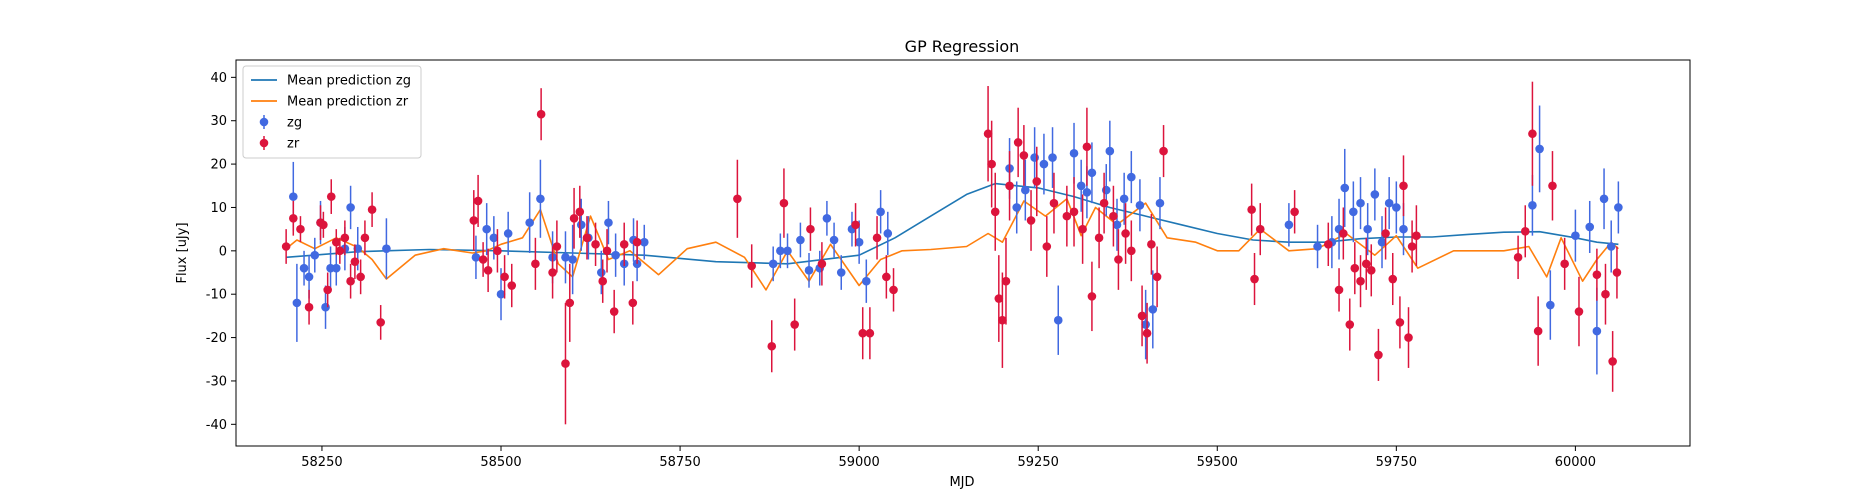 The image size is (1875, 500). Describe the element at coordinates (348, 102) in the screenshot. I see `legend-label-mean-prediction-zr: Mean prediction zr` at that location.